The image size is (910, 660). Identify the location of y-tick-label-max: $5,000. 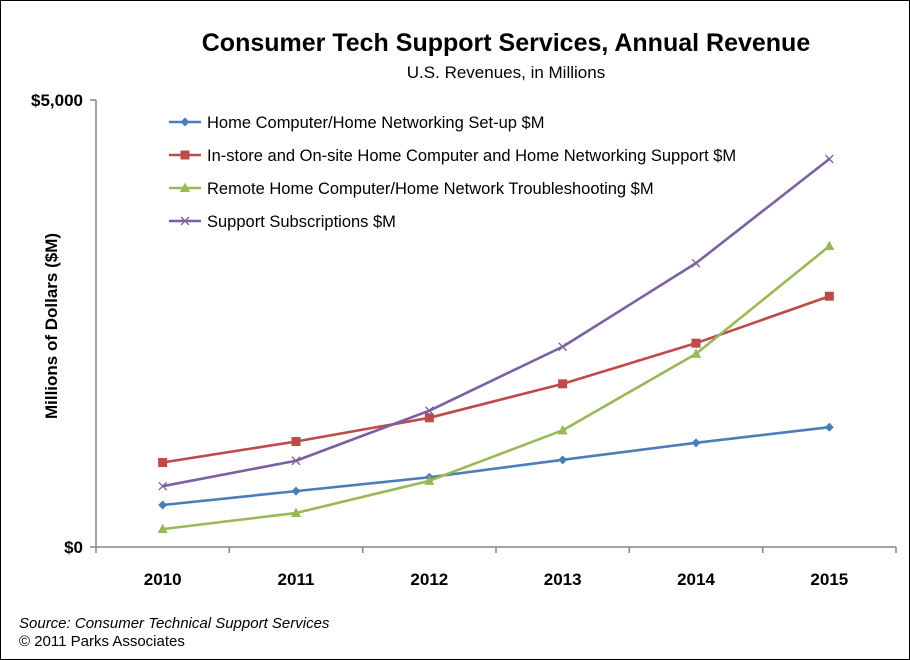
(57, 100).